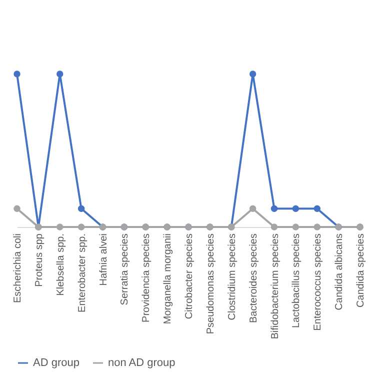 This screenshot has width=387, height=378. Describe the element at coordinates (60, 265) in the screenshot. I see `x-tick-label: Klebsella spp.` at that location.